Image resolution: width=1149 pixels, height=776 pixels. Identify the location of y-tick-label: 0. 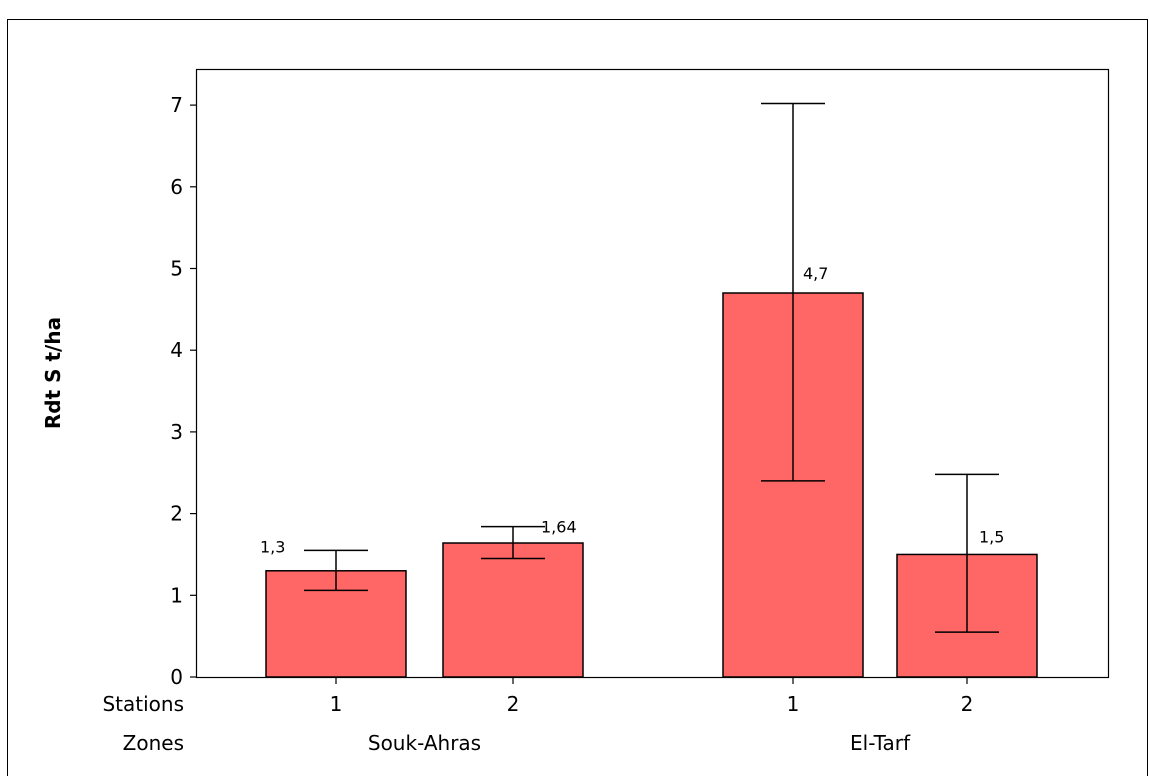
(176, 677).